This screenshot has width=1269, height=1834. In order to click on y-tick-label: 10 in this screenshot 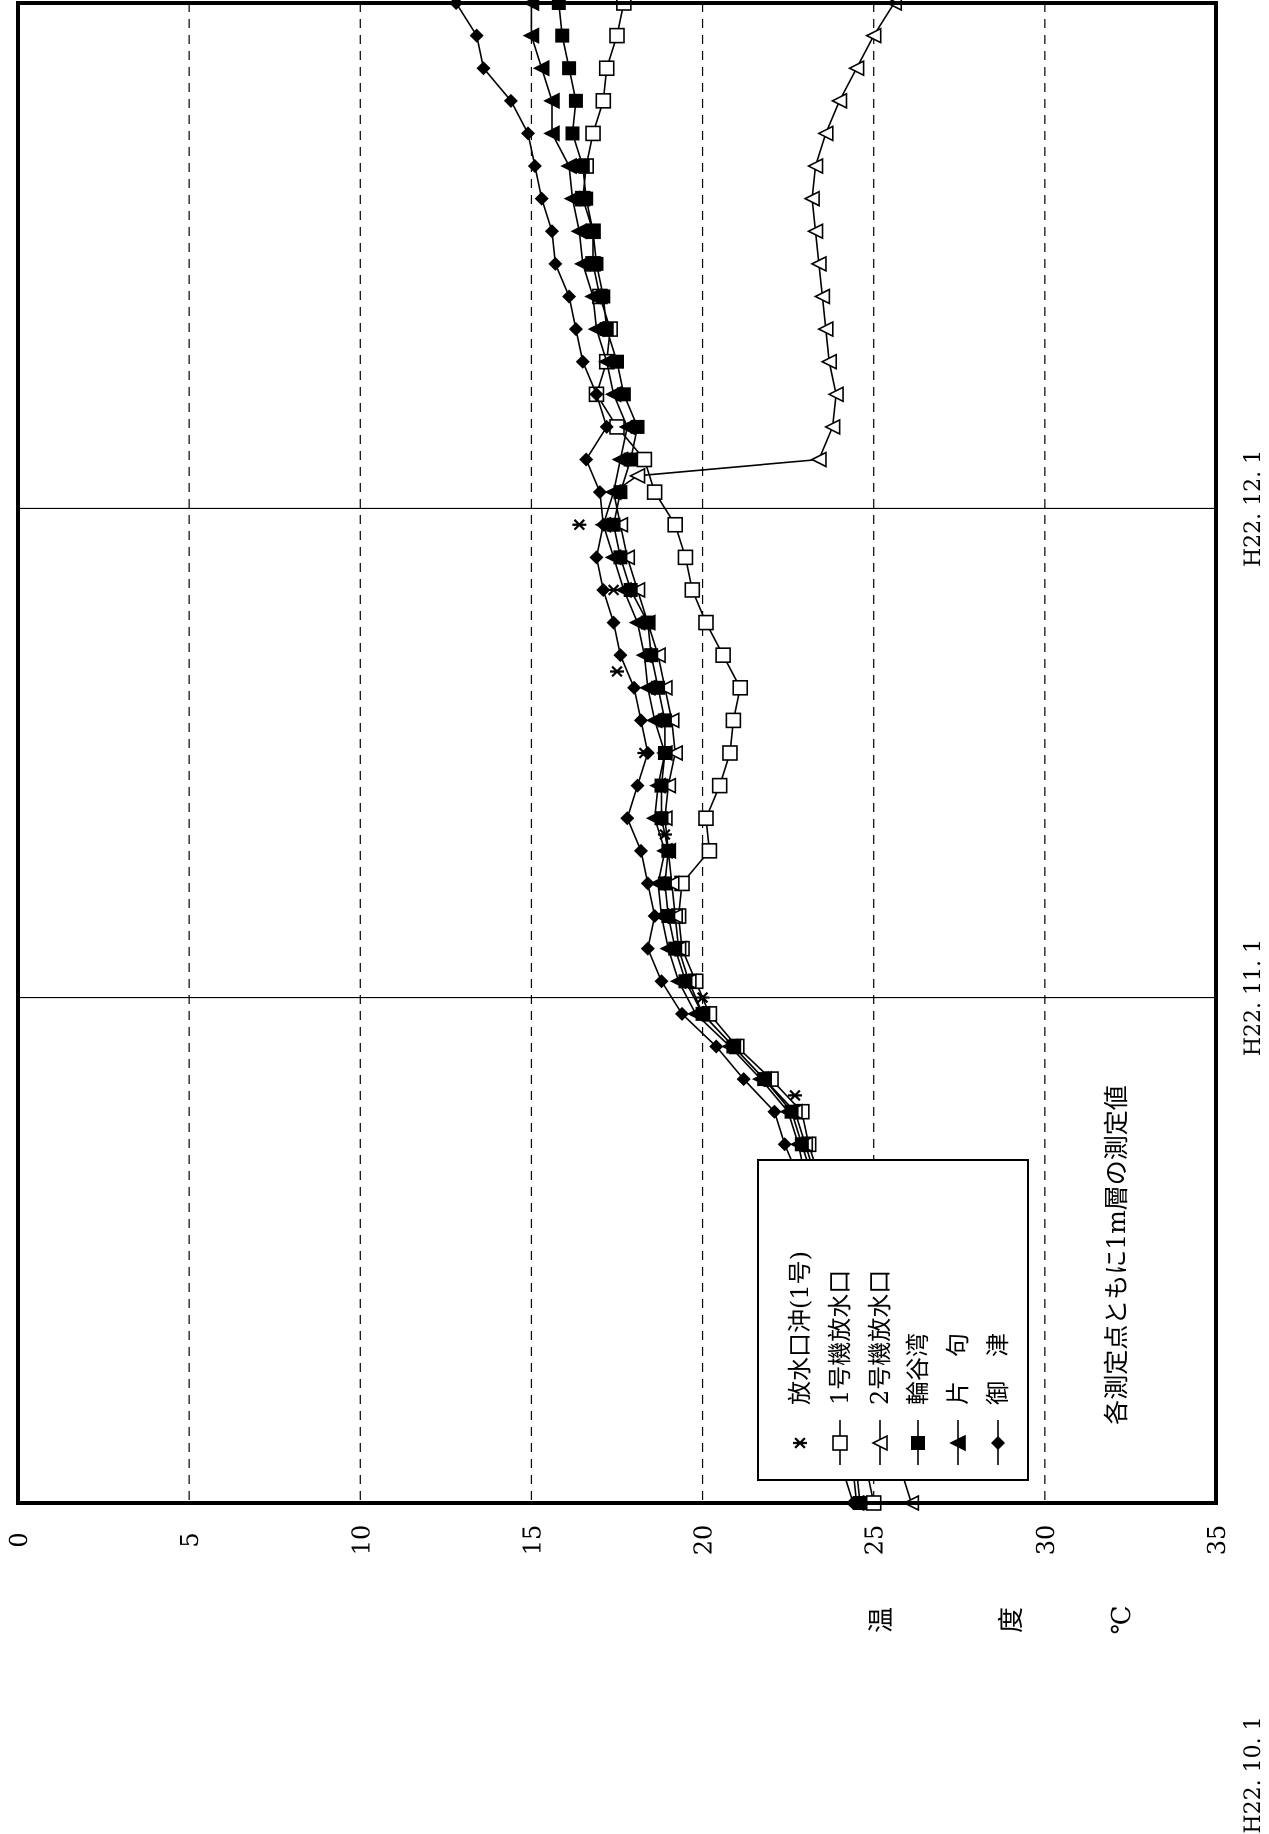, I will do `click(361, 1540)`.